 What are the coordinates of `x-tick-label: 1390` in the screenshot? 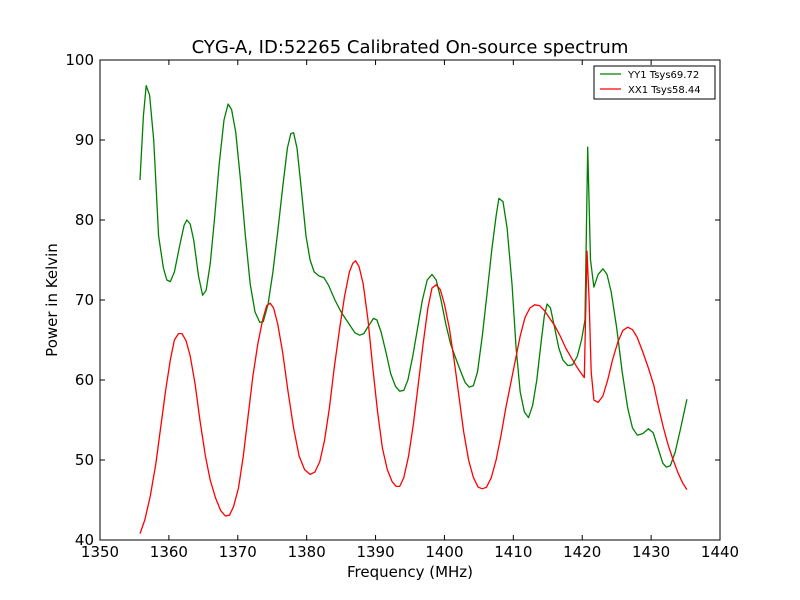 It's located at (375, 552).